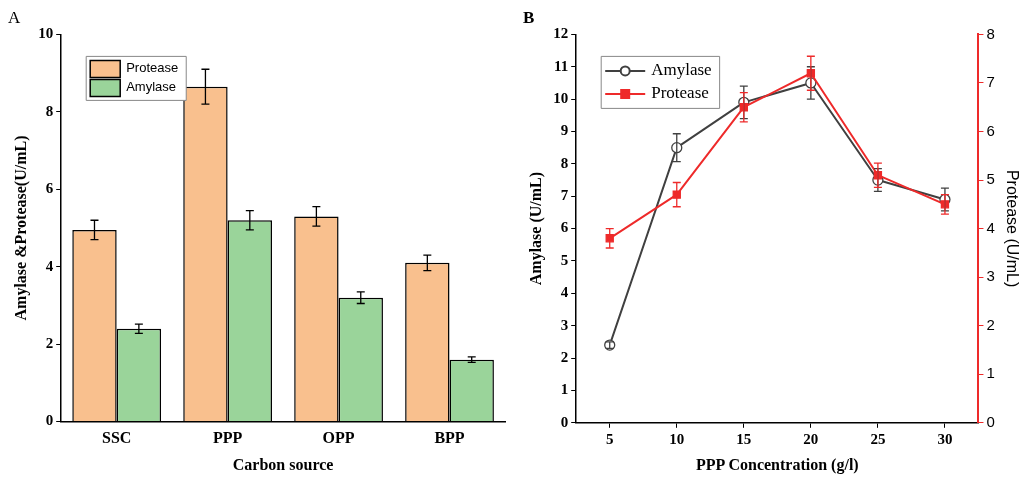  What do you see at coordinates (1012, 228) in the screenshot?
I see `y2-axis-title: Protease (U/mL)` at bounding box center [1012, 228].